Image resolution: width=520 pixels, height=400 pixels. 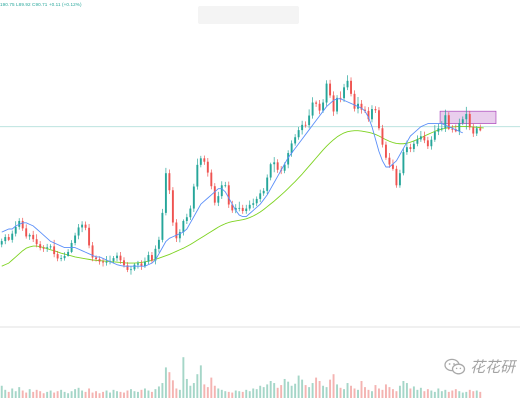 What do you see at coordinates (248, 15) in the screenshot?
I see `chart-title-box` at bounding box center [248, 15].